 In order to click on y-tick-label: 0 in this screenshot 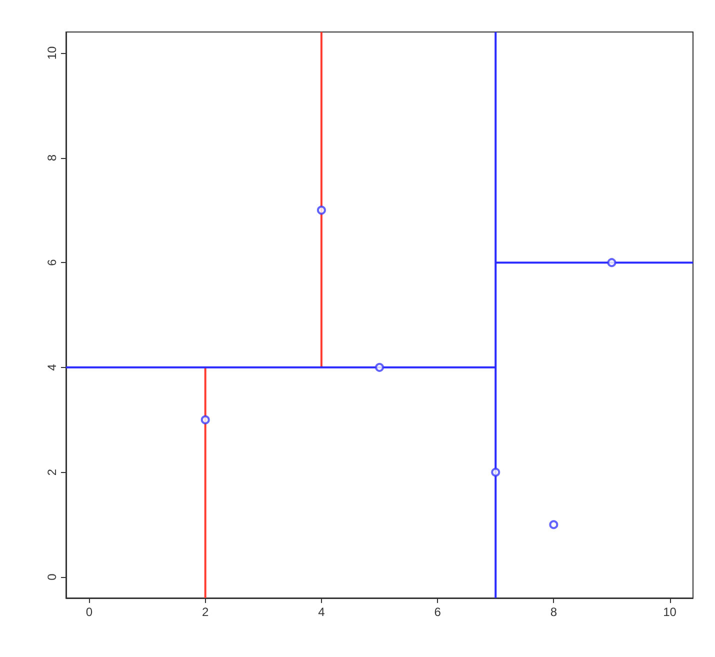, I will do `click(52, 576)`.